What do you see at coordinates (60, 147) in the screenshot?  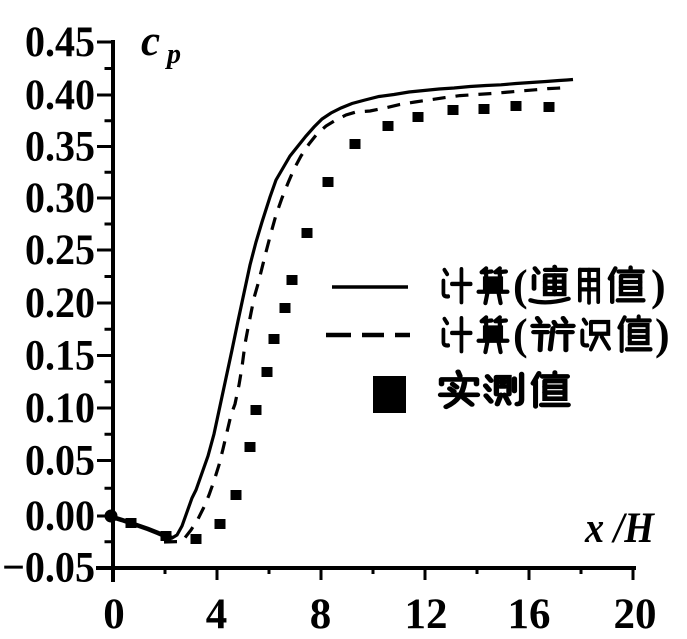 I see `svg-text: 0.35` at bounding box center [60, 147].